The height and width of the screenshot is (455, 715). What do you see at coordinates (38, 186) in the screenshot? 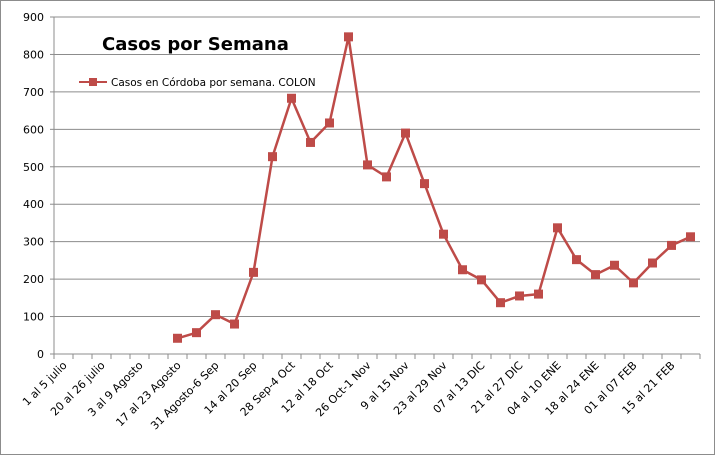
I see `y-axis-ticks: 0 100 200 300 400 500 600 700 800 900` at bounding box center [38, 186].